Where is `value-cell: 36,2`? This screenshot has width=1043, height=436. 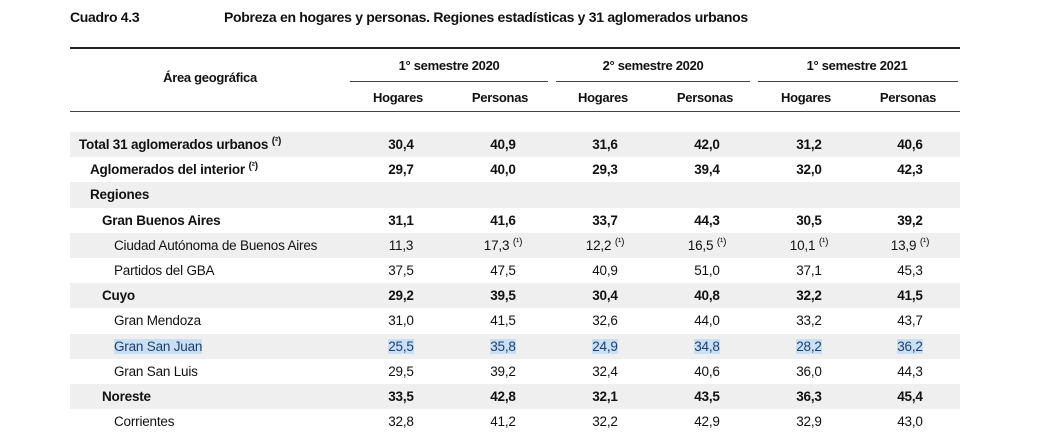 value-cell: 36,2 is located at coordinates (910, 346).